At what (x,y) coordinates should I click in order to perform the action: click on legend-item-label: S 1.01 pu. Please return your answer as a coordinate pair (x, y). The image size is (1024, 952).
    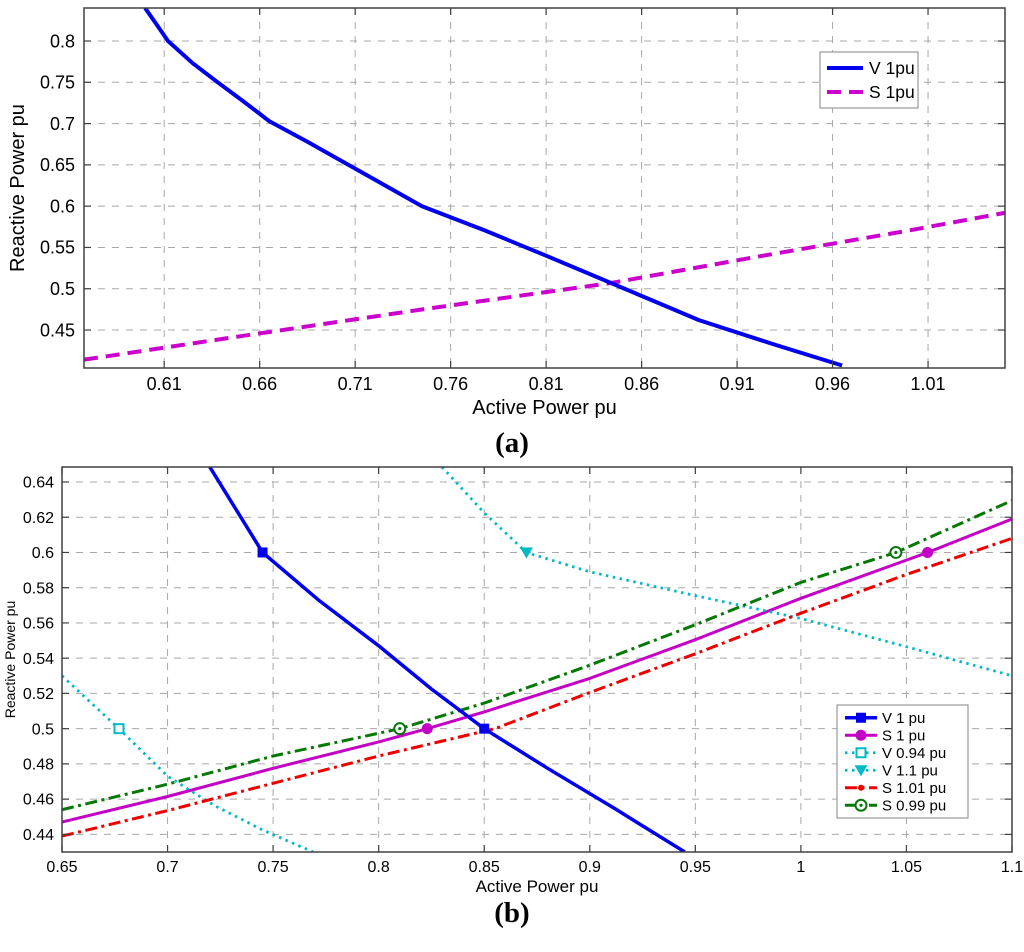
    Looking at the image, I should click on (914, 788).